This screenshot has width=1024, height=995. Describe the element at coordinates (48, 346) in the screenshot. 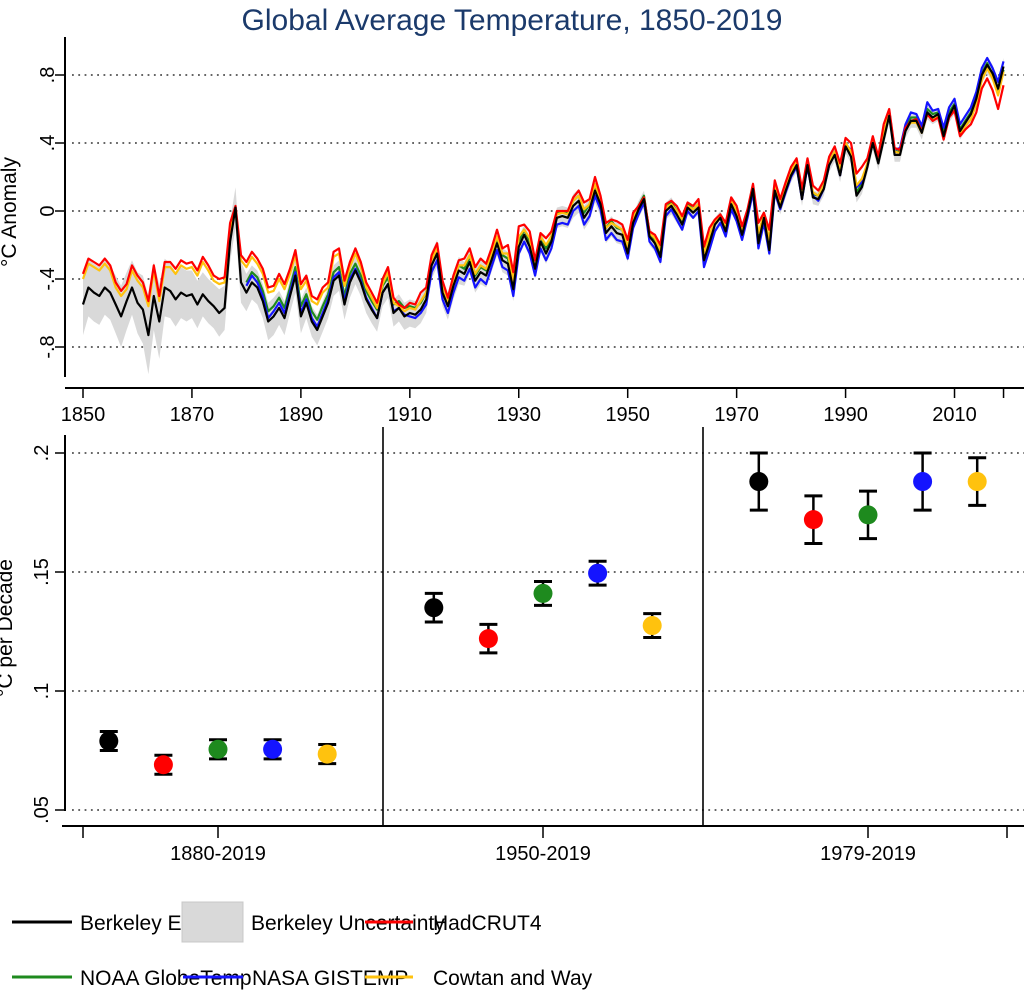

I see `top-y-tick-label: -.8` at that location.